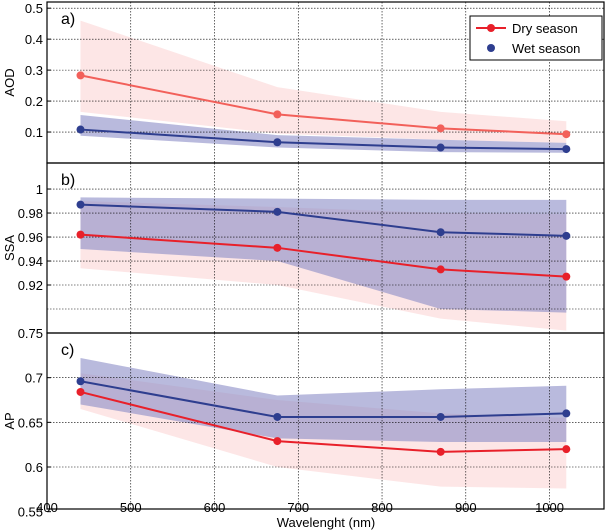 This screenshot has height=531, width=606. What do you see at coordinates (67, 350) in the screenshot?
I see `panel-label: c)` at bounding box center [67, 350].